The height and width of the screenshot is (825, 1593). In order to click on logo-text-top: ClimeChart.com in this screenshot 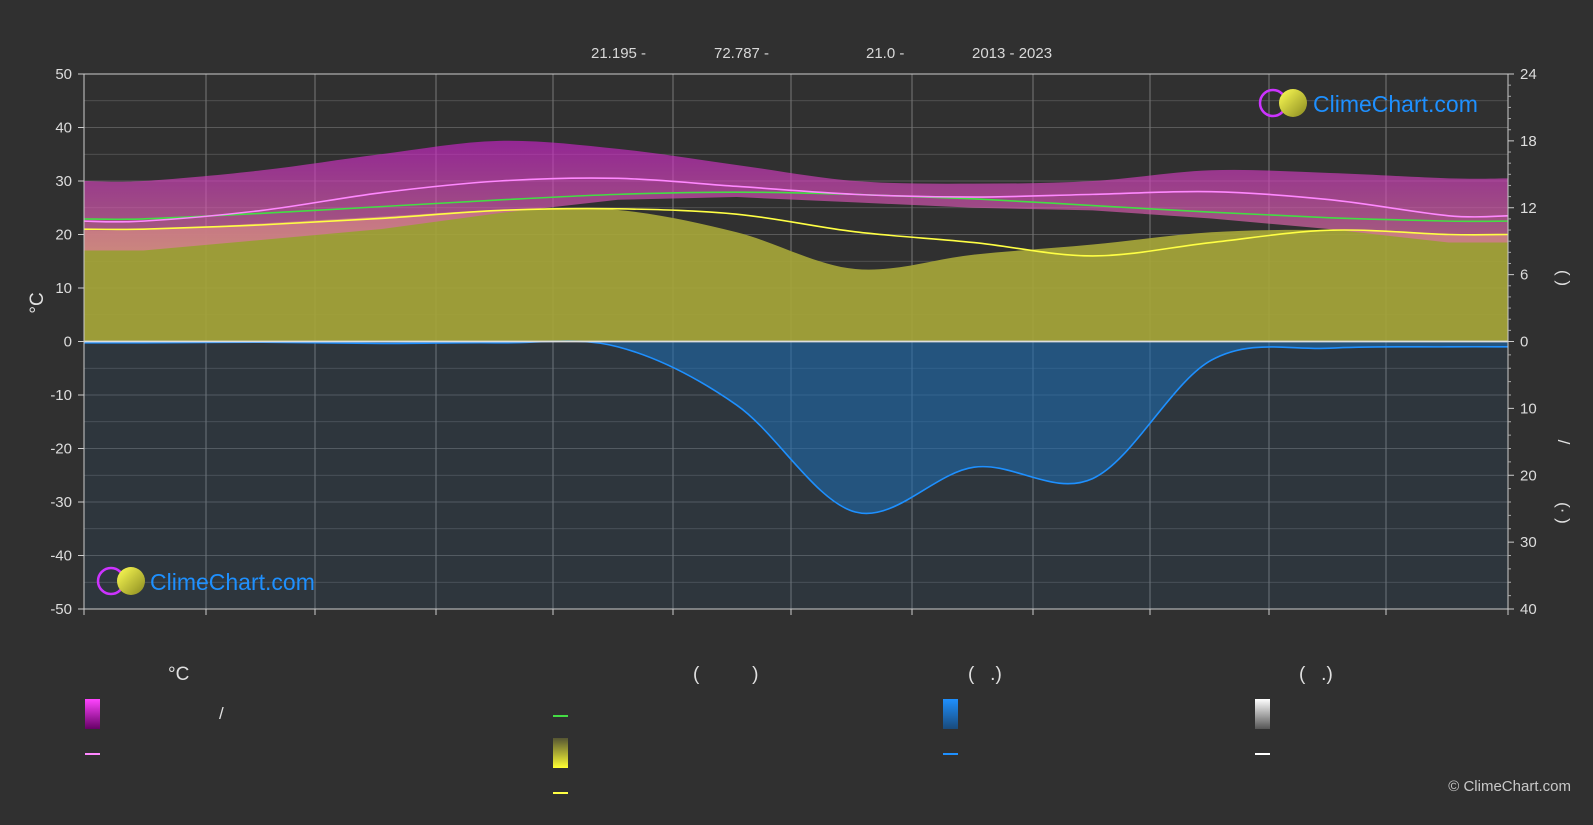, I will do `click(1395, 104)`.